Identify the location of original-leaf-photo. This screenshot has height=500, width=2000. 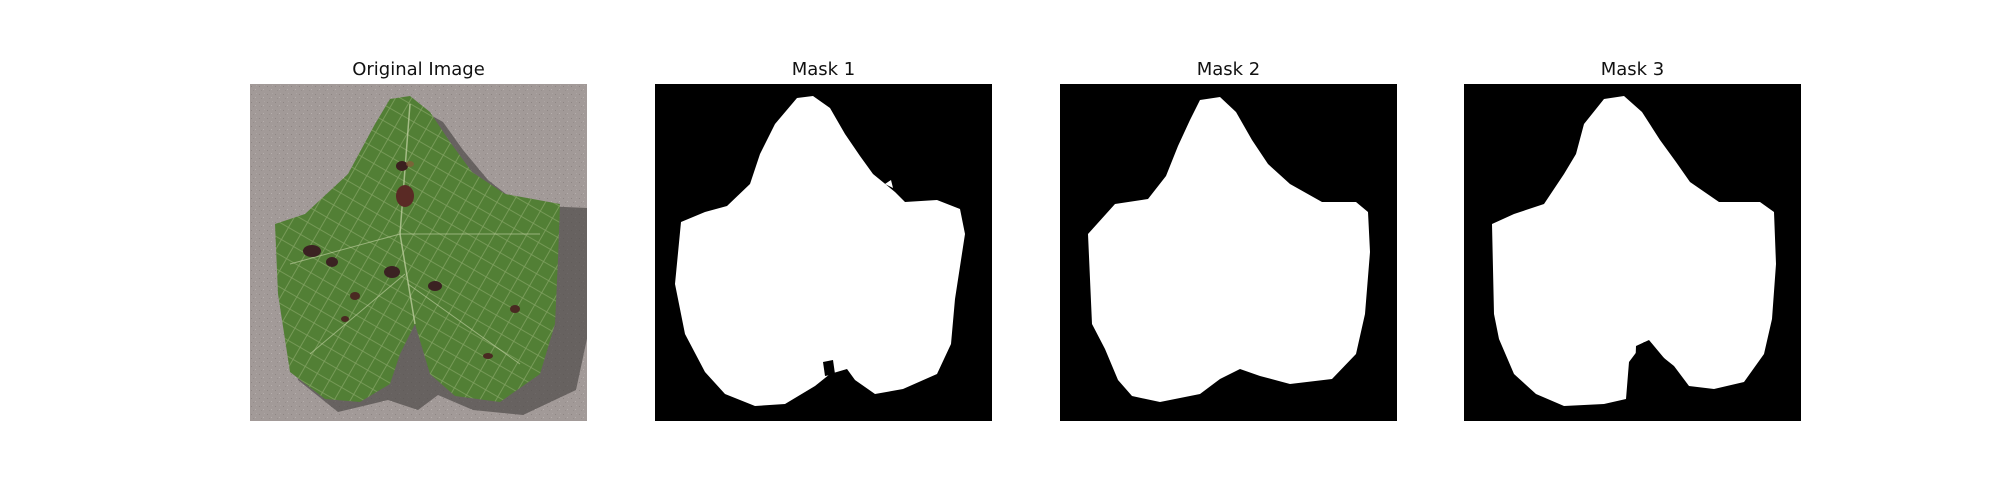
(418, 252).